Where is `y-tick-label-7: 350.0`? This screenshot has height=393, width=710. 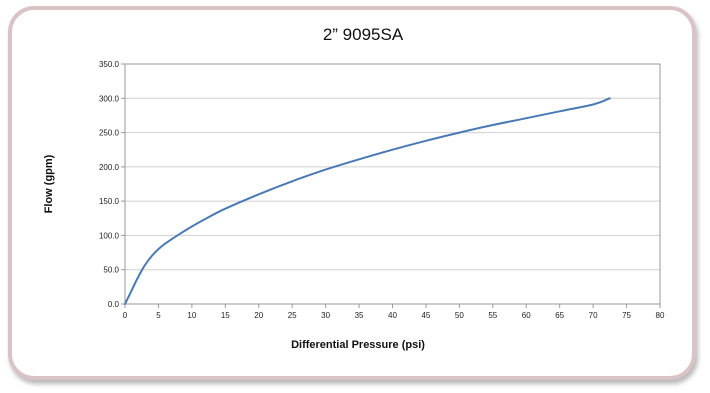
y-tick-label-7: 350.0 is located at coordinates (109, 64).